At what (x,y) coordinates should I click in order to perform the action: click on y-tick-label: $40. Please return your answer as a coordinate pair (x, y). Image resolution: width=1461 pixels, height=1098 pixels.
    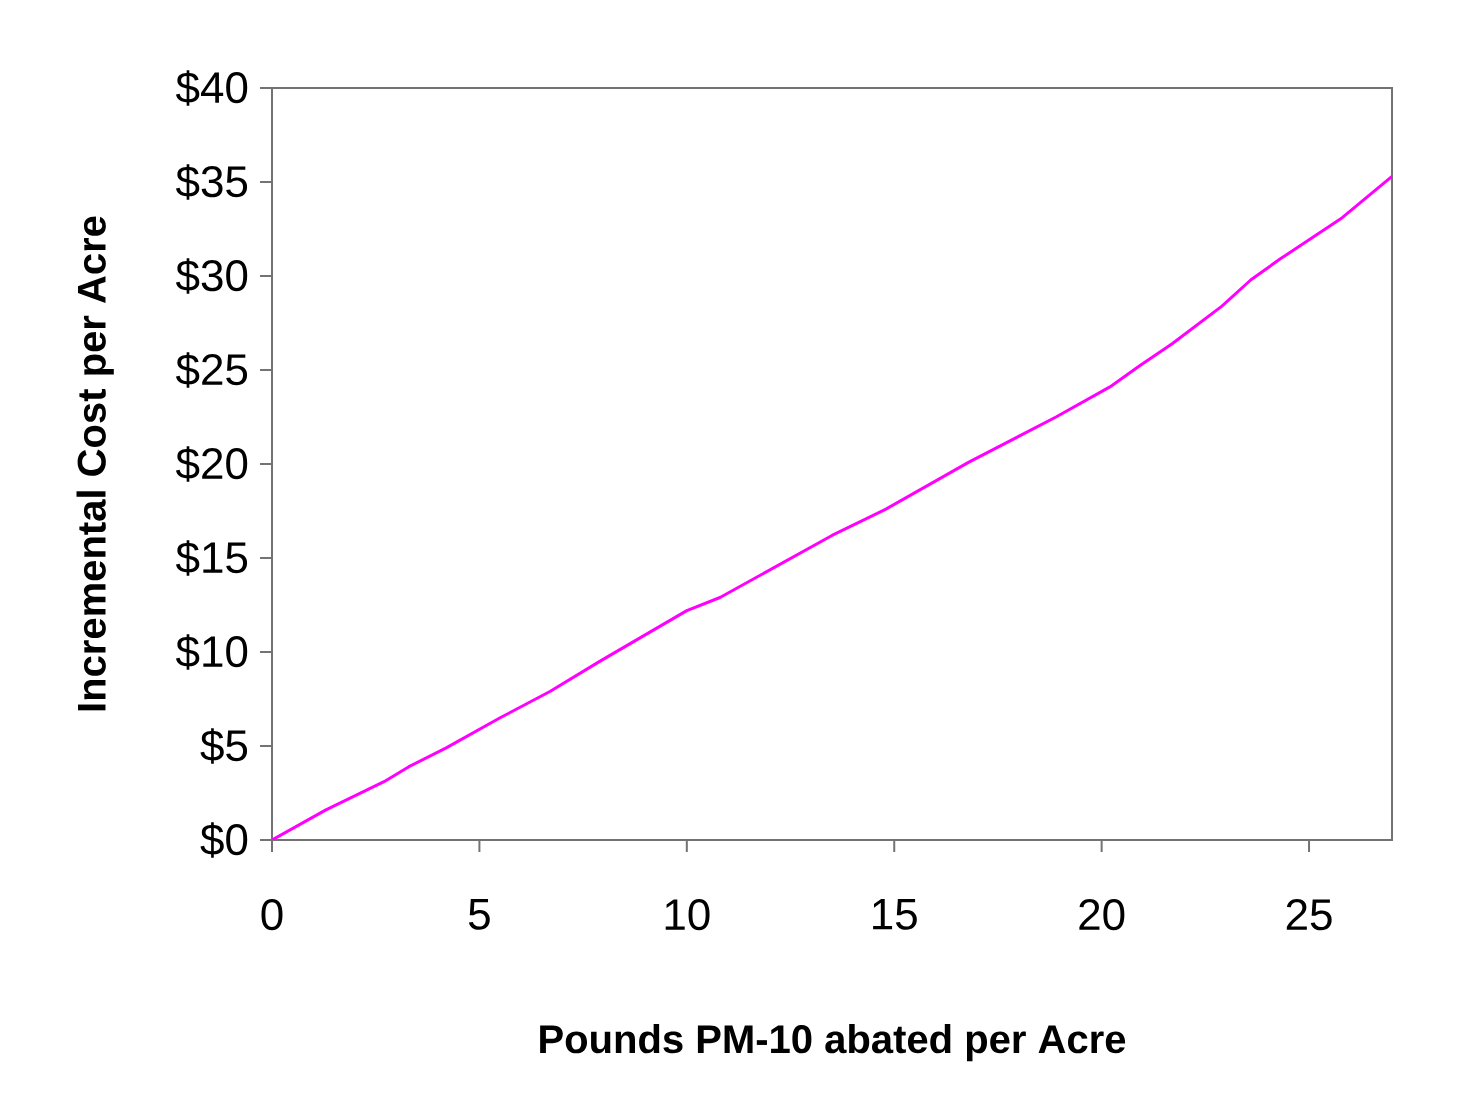
    Looking at the image, I should click on (211, 88).